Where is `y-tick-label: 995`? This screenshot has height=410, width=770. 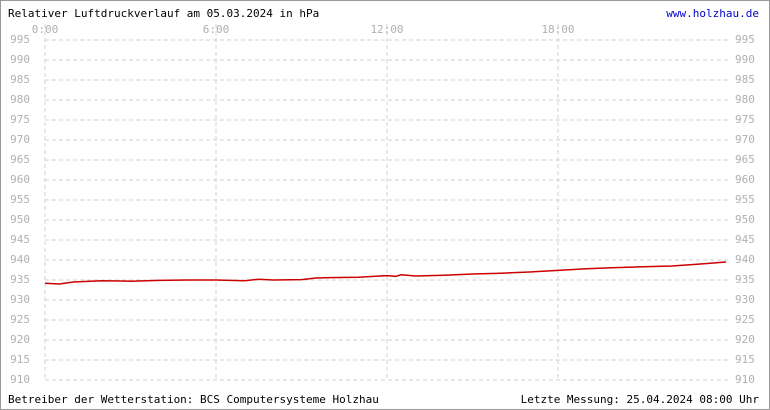
y-tick-label: 995 is located at coordinates (20, 39).